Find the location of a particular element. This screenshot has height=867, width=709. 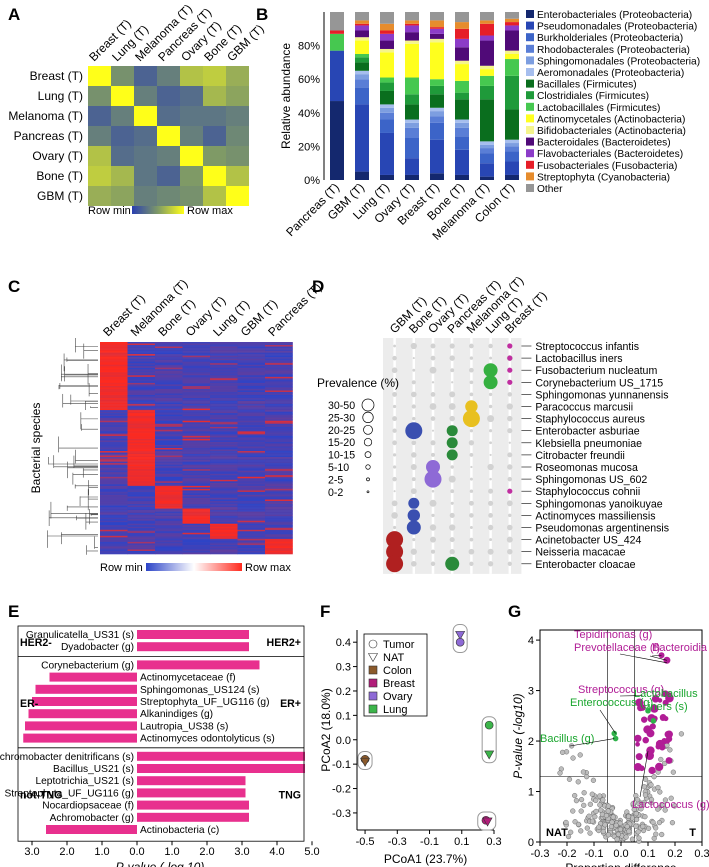

x-tick-label: 3.0 is located at coordinates (31, 852).